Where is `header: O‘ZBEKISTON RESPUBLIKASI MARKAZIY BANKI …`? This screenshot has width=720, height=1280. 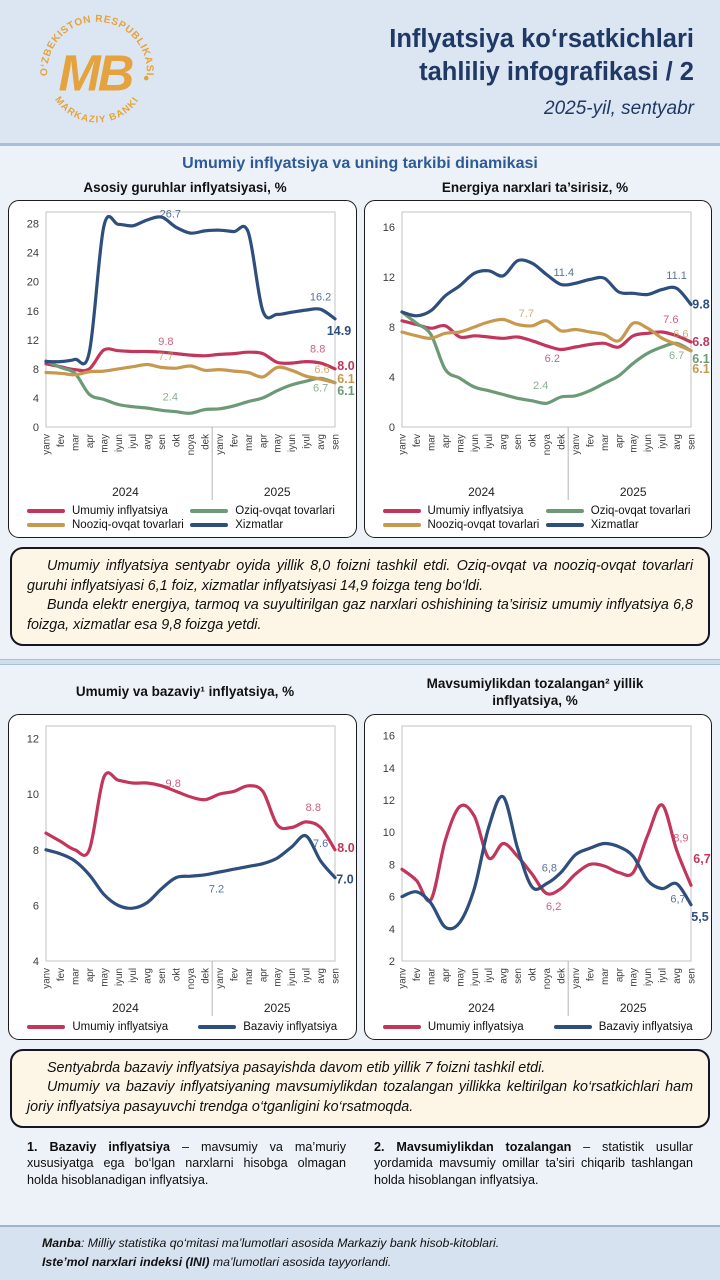 header: O‘ZBEKISTON RESPUBLIKASI MARKAZIY BANKI … is located at coordinates (360, 73).